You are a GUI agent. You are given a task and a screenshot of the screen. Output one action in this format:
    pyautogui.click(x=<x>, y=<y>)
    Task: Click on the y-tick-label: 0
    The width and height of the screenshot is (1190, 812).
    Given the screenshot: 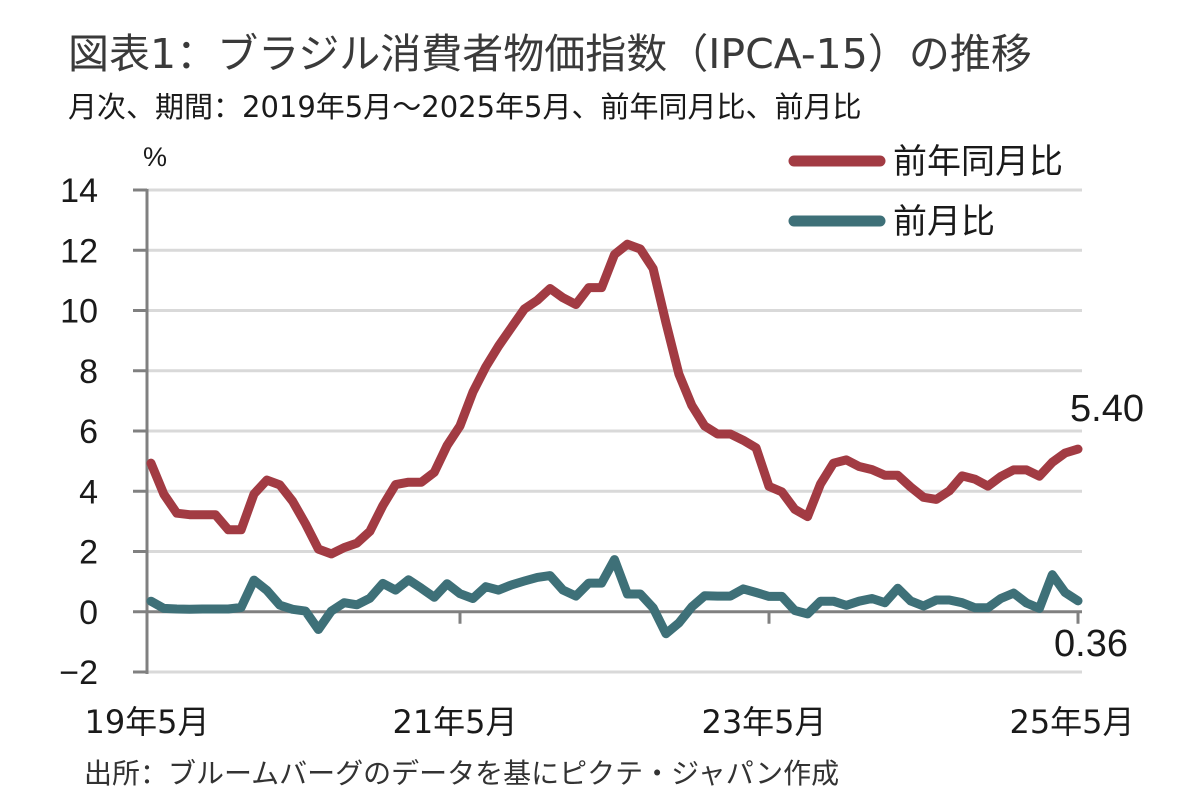 What is the action you would take?
    pyautogui.click(x=88, y=613)
    